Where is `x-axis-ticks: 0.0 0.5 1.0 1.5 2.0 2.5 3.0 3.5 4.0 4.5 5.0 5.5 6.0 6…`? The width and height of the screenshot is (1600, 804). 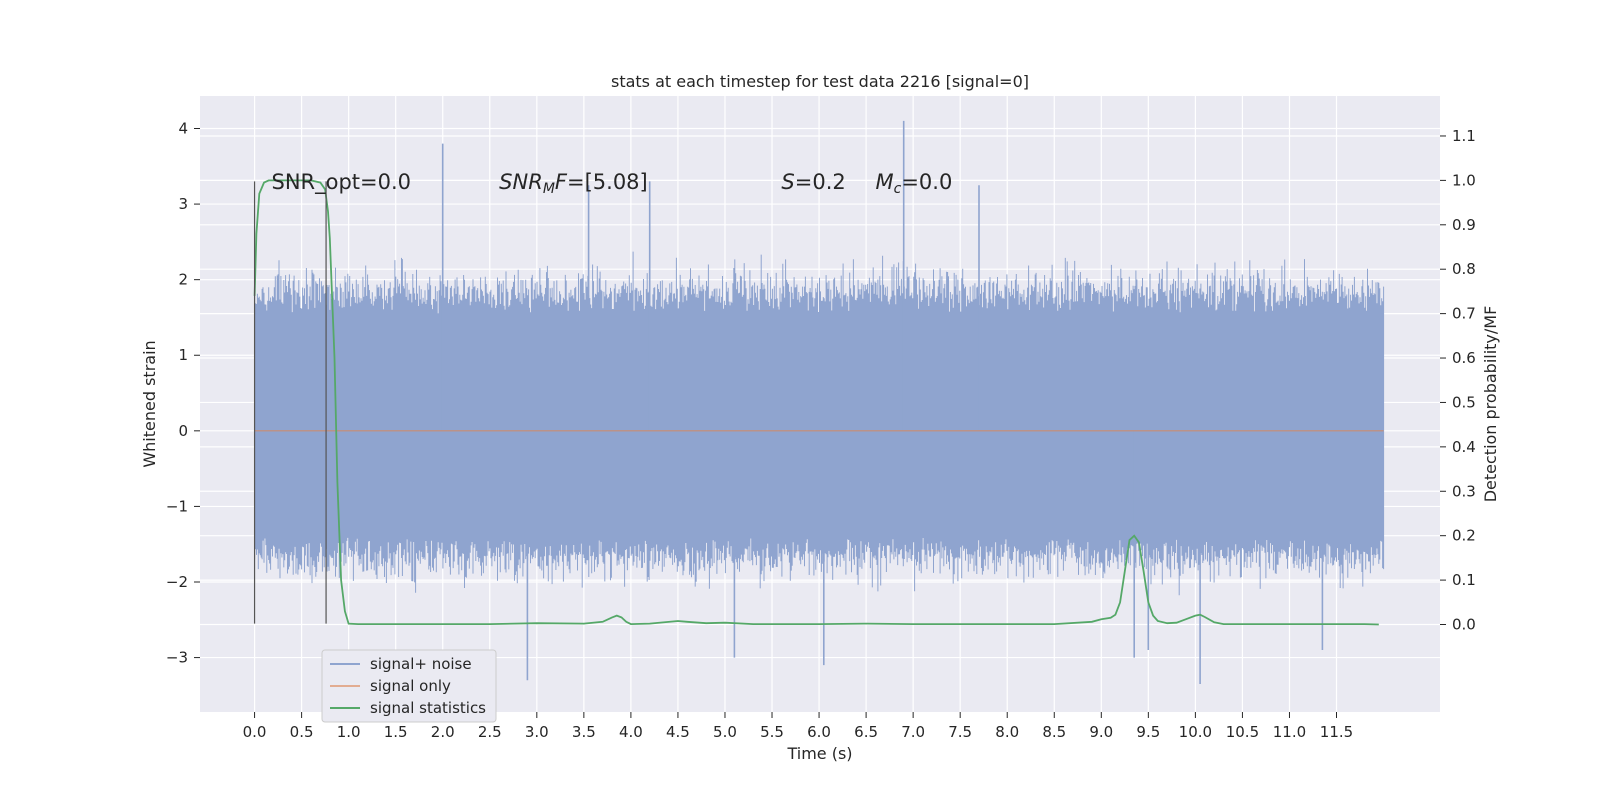
x-axis-ticks: 0.0 0.5 1.0 1.5 2.0 2.5 3.0 3.5 4.0 4.5 5.0 5.5 6.0 6… is located at coordinates (798, 726).